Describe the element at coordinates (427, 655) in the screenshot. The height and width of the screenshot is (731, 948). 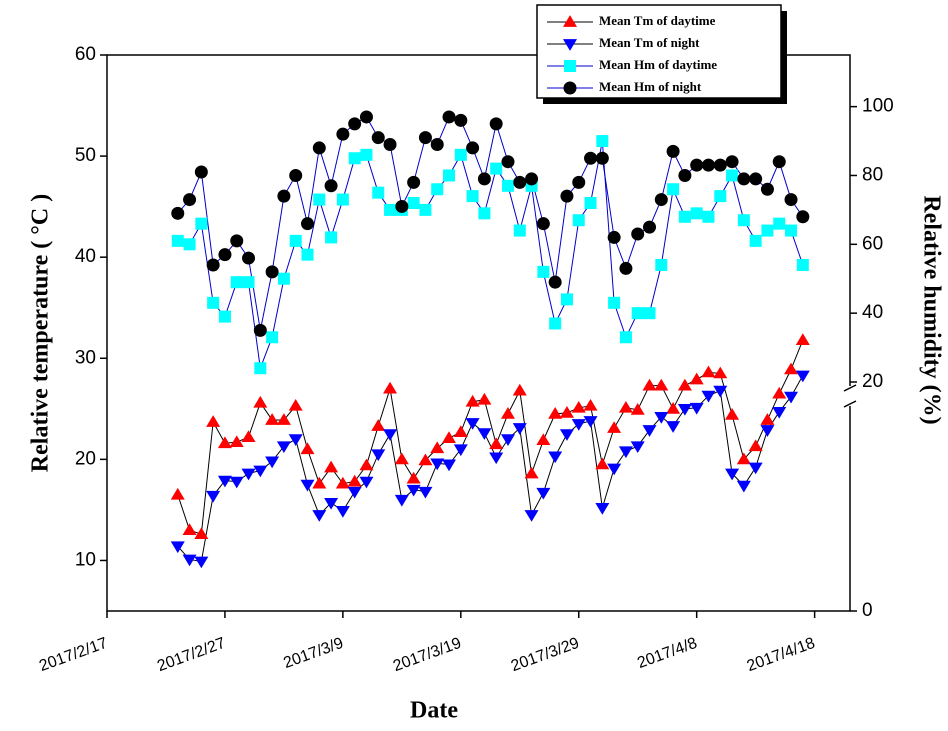
I see `x-tick-label: 2017/3/19` at that location.